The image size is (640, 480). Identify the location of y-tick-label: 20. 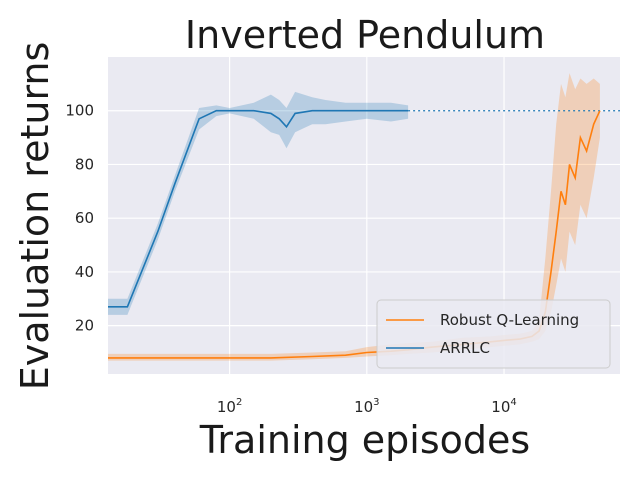
(84, 326).